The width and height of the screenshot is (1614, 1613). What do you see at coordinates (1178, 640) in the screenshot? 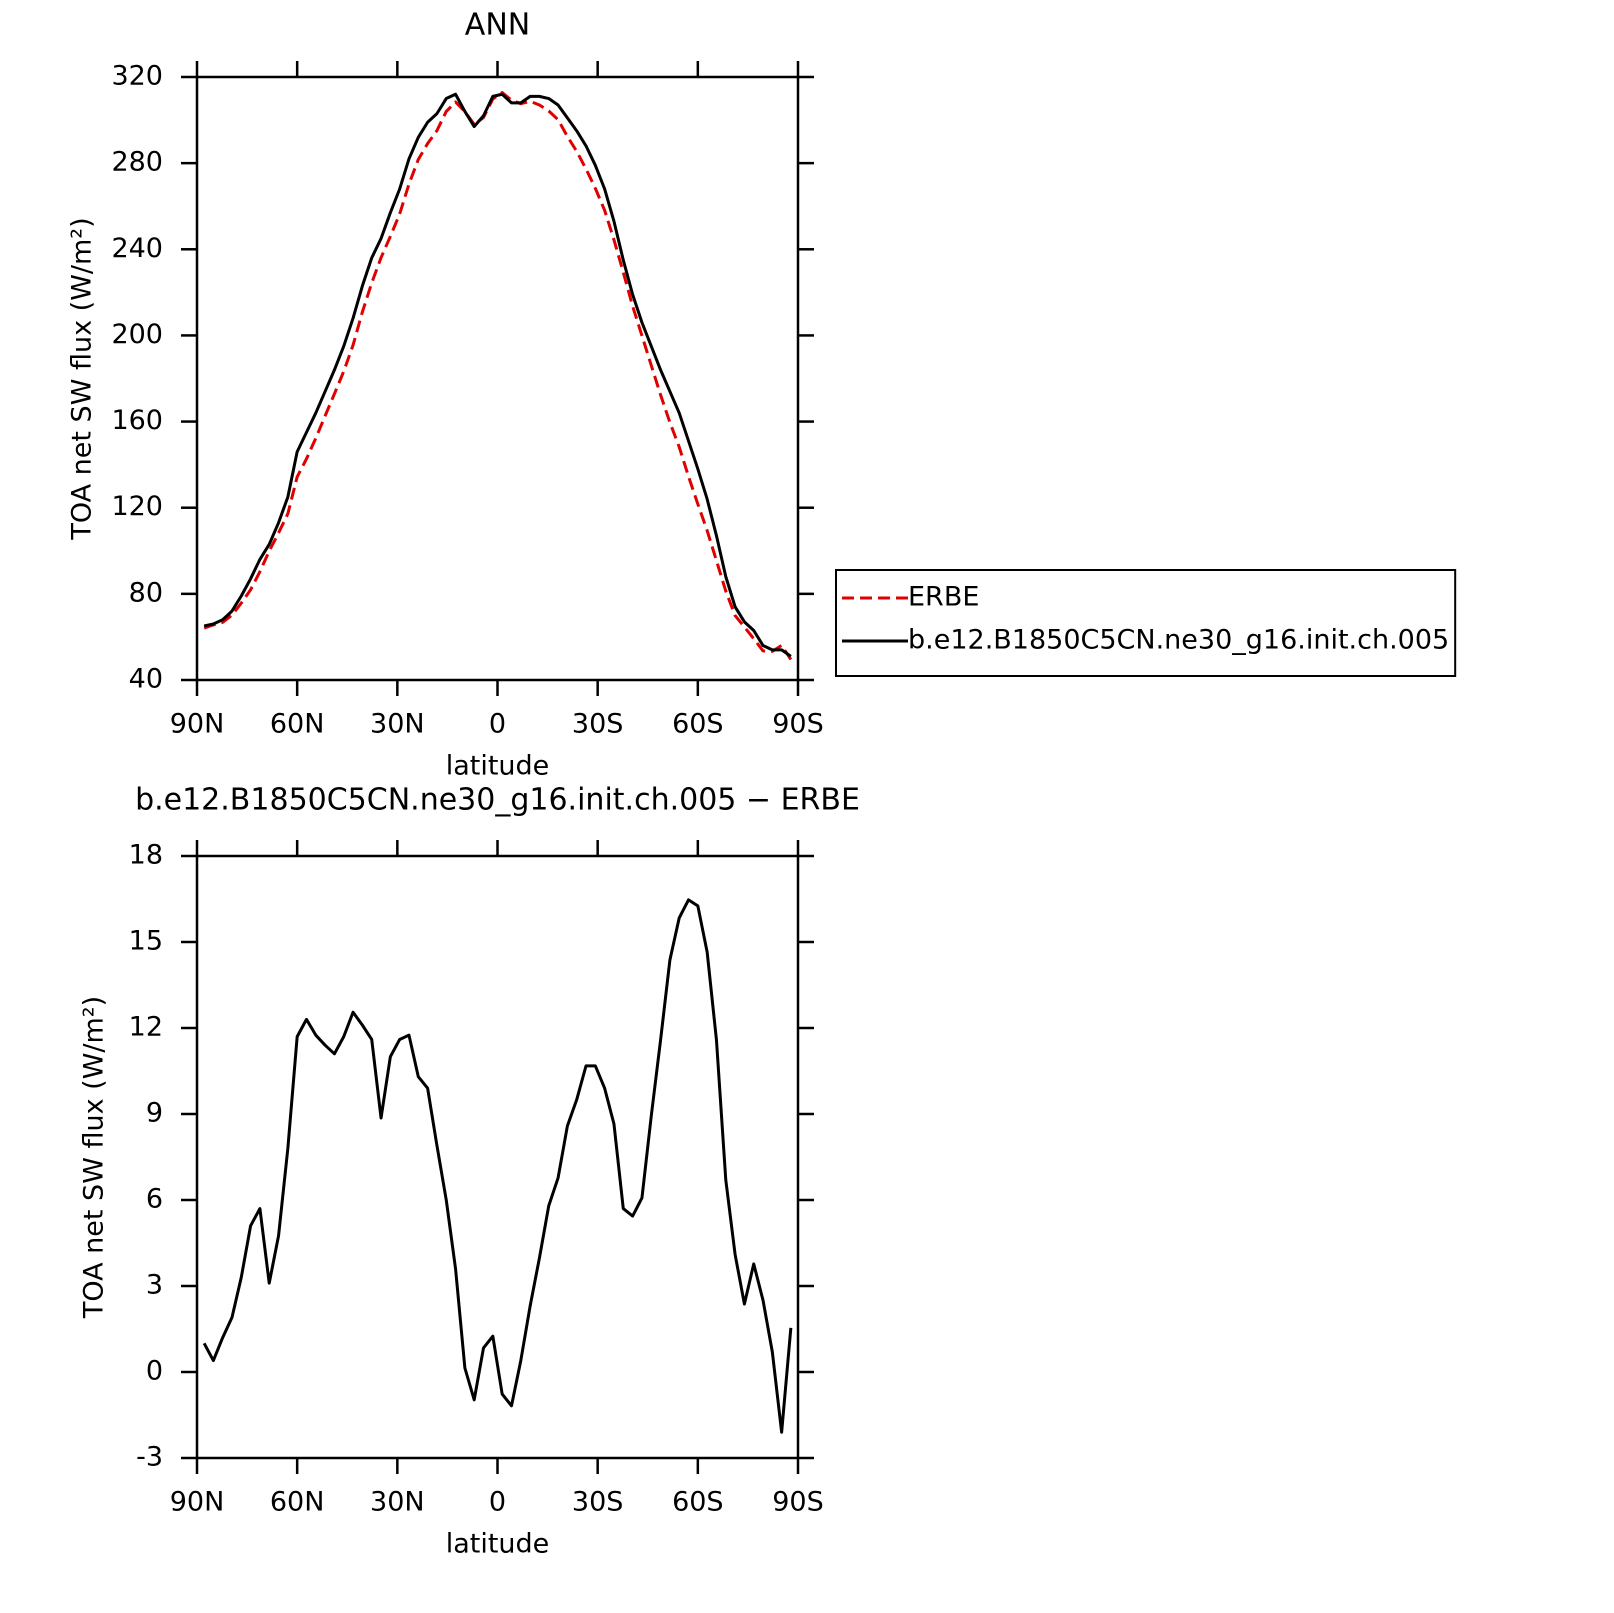
I see `legend-label: b.e12.B1850C5CN.ne30_g16.init.ch.005` at bounding box center [1178, 640].